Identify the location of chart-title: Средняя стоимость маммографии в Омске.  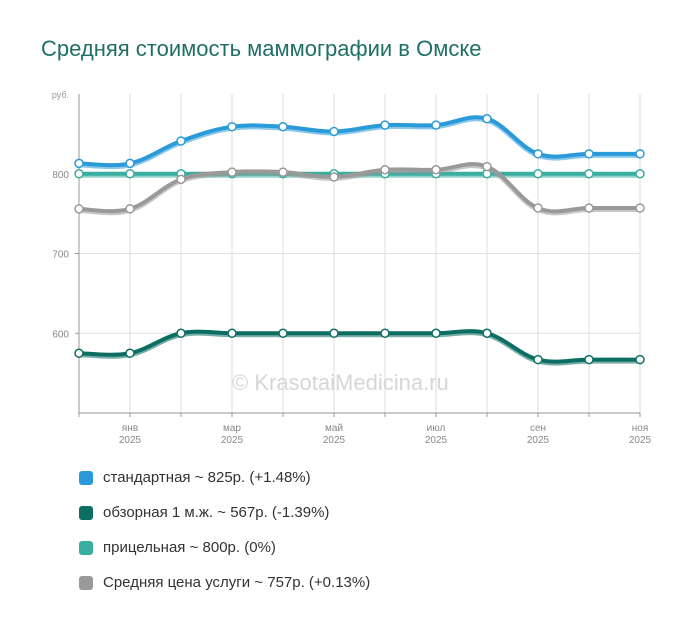
(261, 48).